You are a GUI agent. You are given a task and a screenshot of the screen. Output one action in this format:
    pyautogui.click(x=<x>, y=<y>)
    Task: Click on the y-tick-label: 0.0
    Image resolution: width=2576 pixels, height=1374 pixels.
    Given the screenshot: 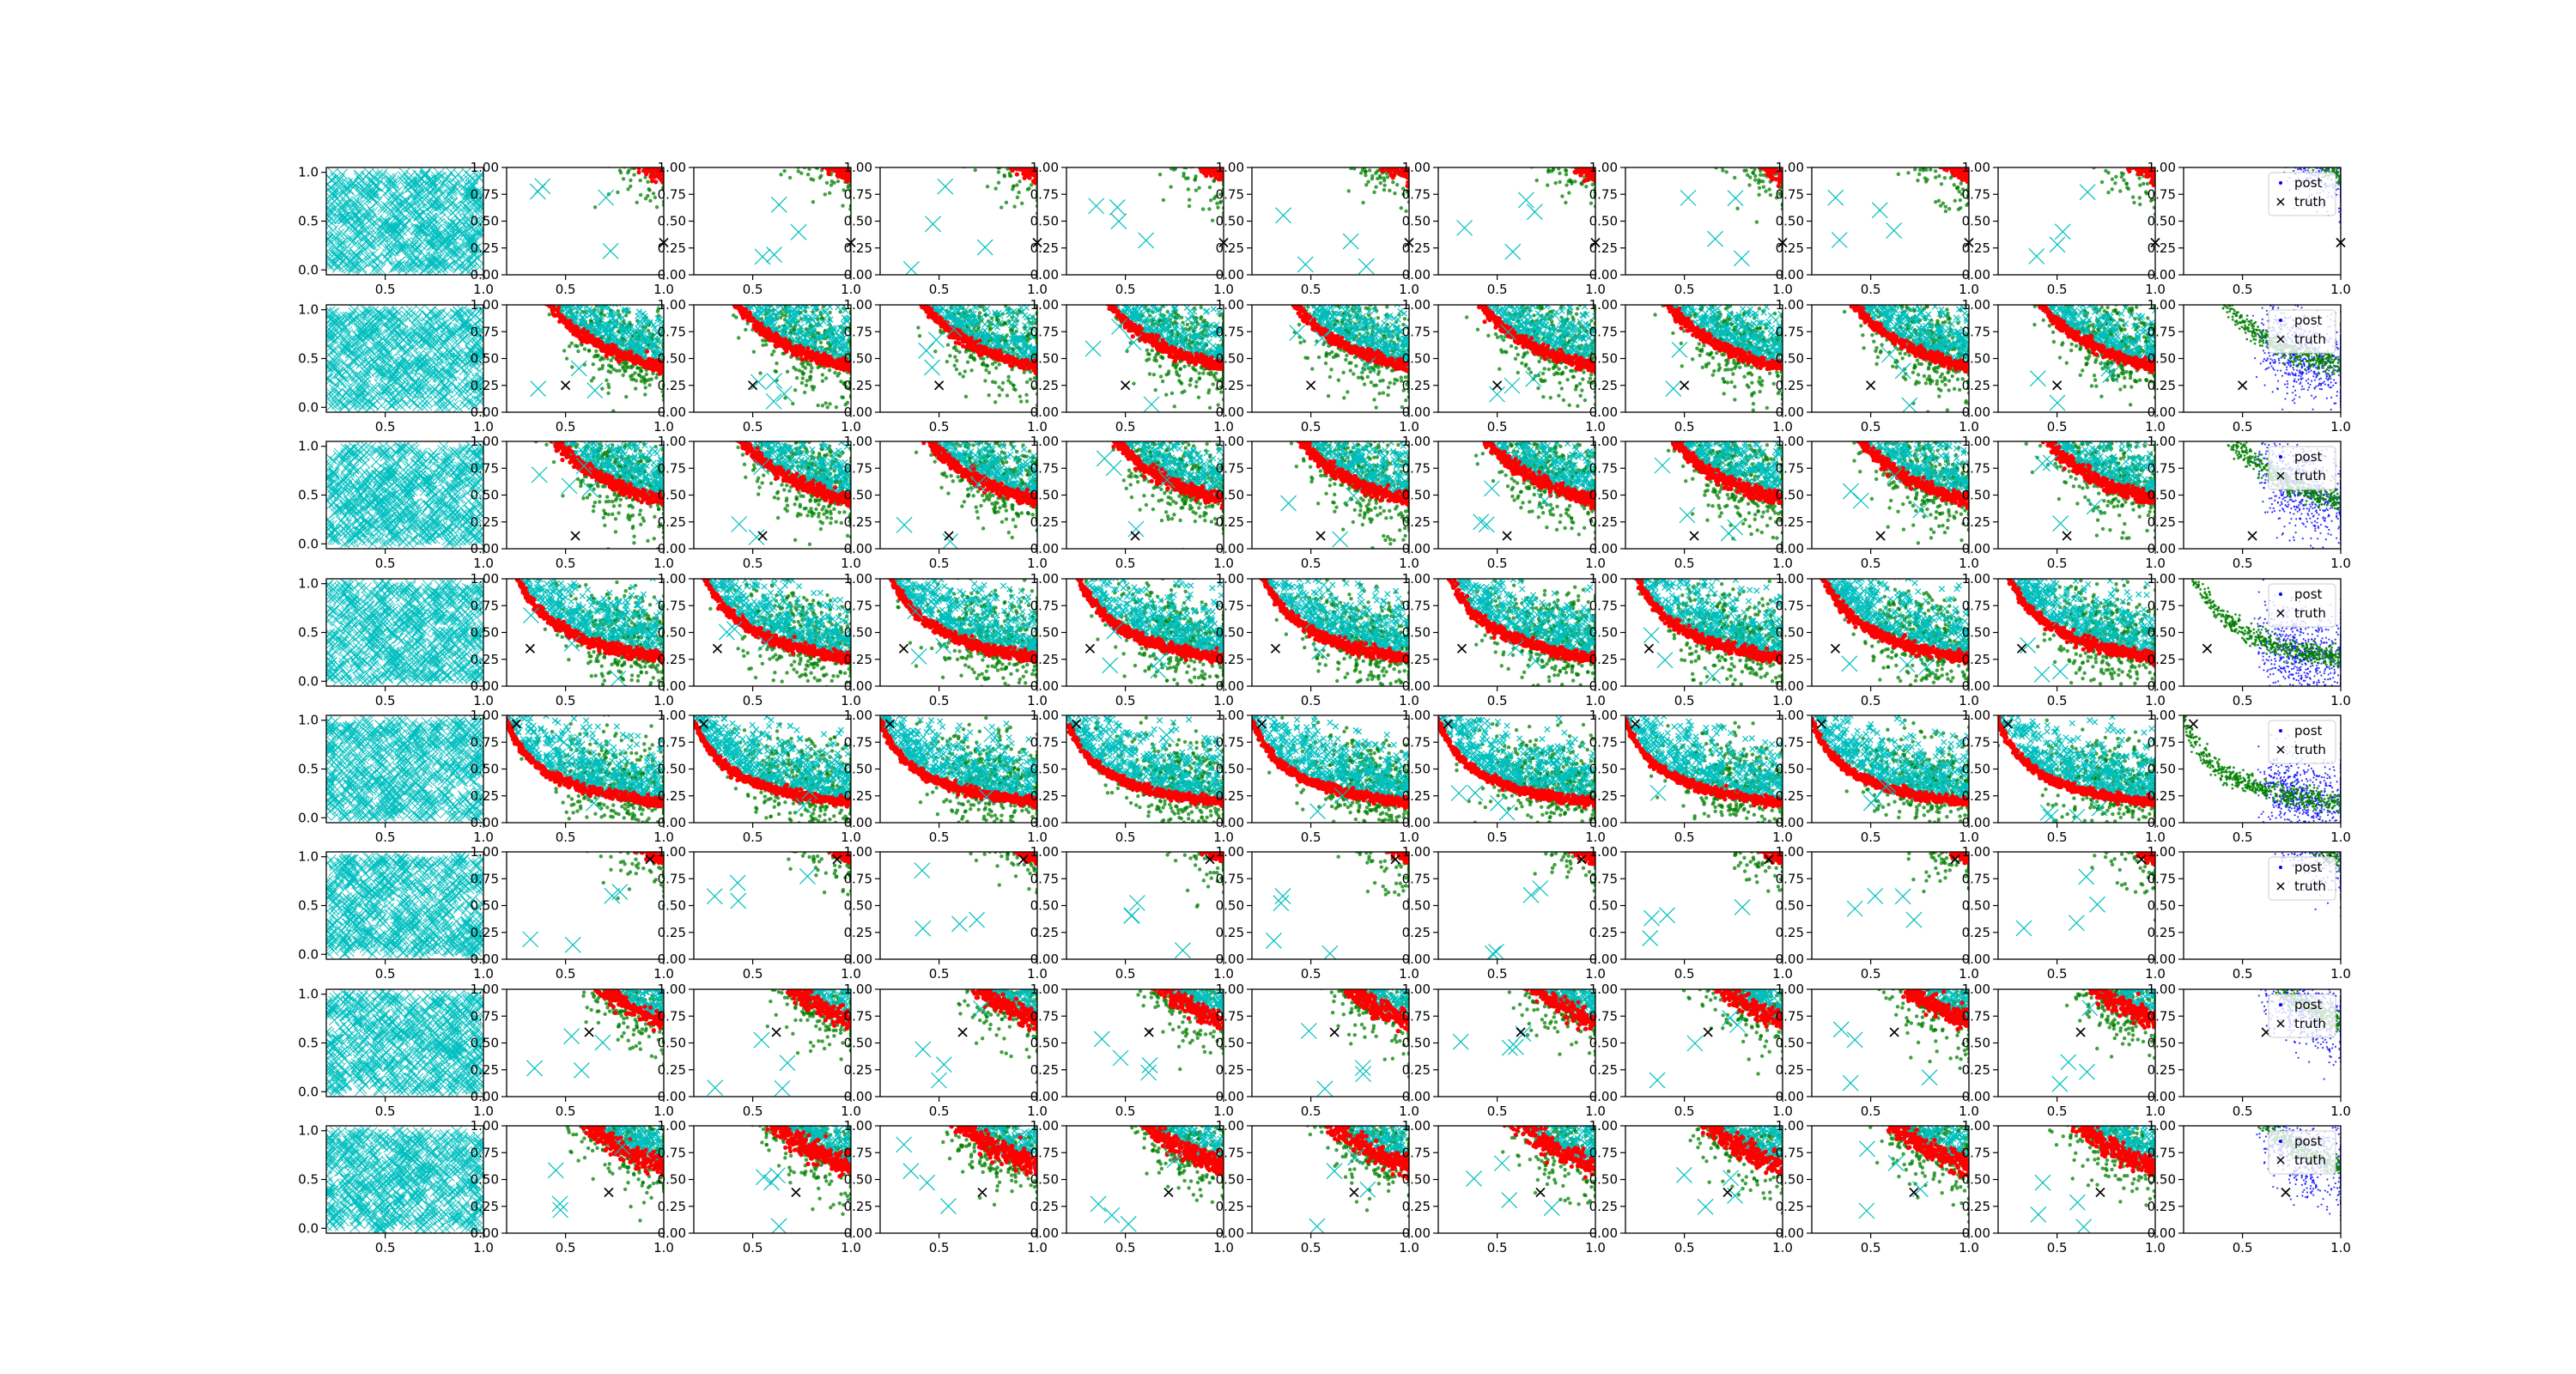 What is the action you would take?
    pyautogui.click(x=308, y=269)
    